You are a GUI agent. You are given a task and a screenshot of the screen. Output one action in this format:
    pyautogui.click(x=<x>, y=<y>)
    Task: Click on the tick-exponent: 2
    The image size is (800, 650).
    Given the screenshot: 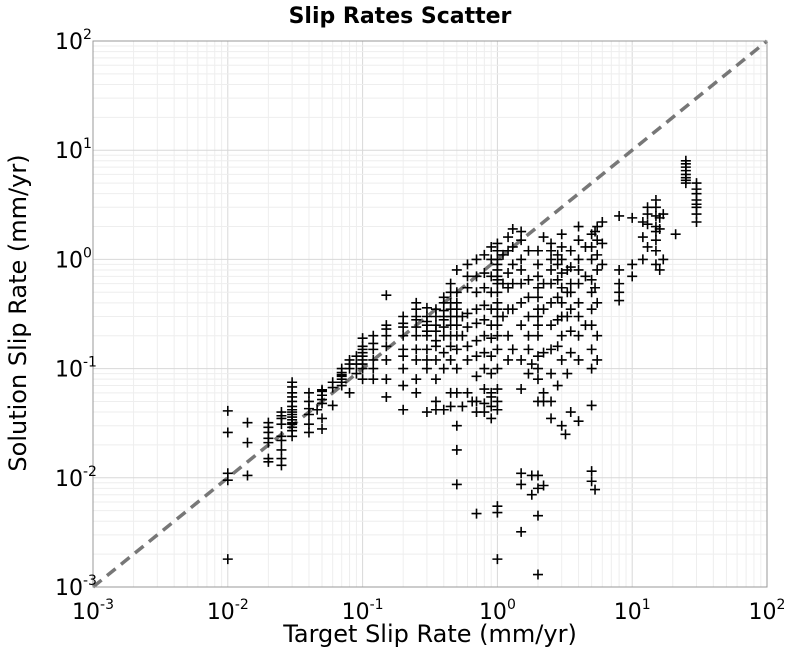 What is the action you would take?
    pyautogui.click(x=781, y=605)
    